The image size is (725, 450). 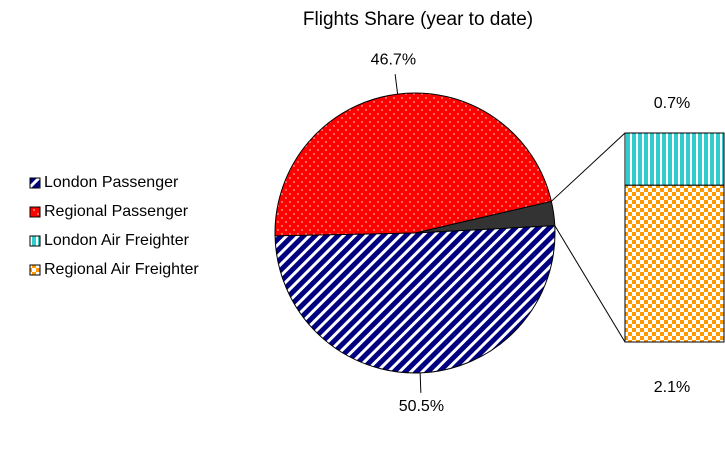 What do you see at coordinates (418, 19) in the screenshot?
I see `chart-title: Flights Share (year to date)` at bounding box center [418, 19].